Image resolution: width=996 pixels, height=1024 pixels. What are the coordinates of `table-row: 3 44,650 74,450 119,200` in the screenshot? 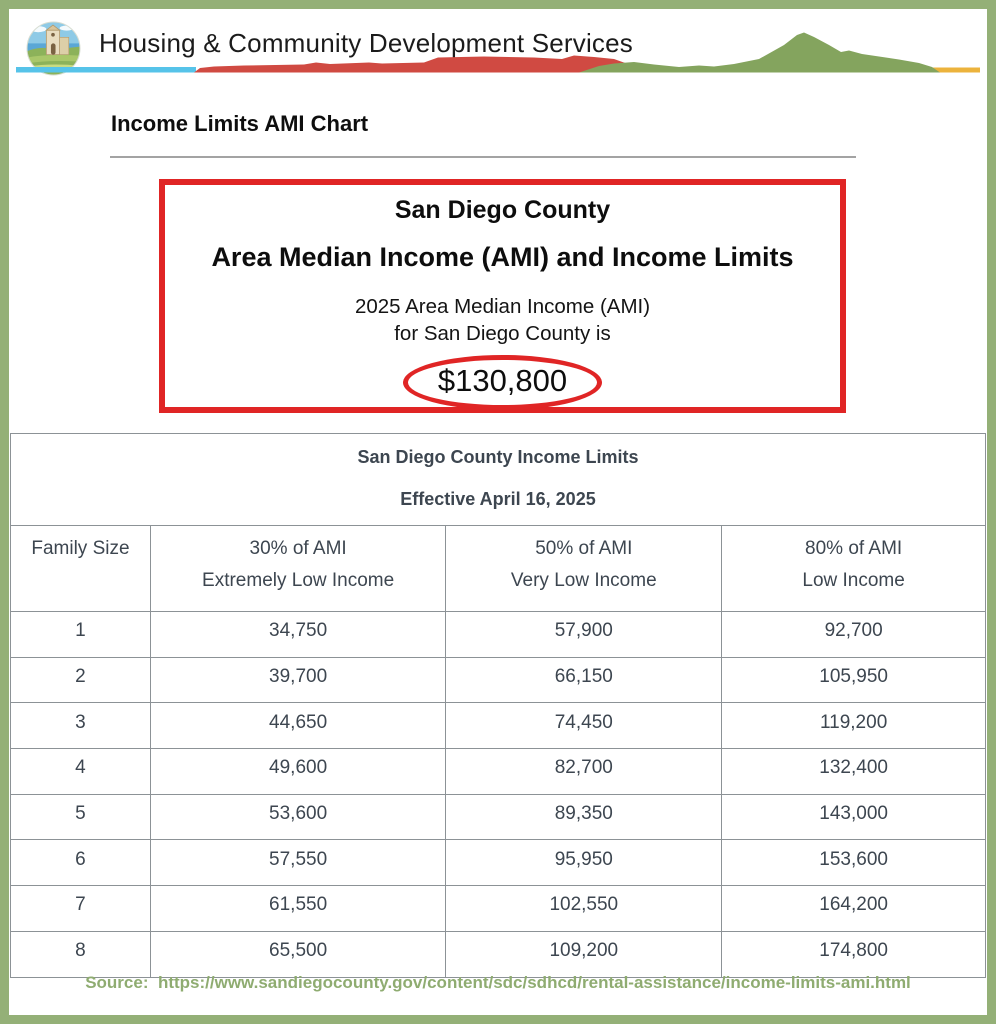 It's located at (498, 726).